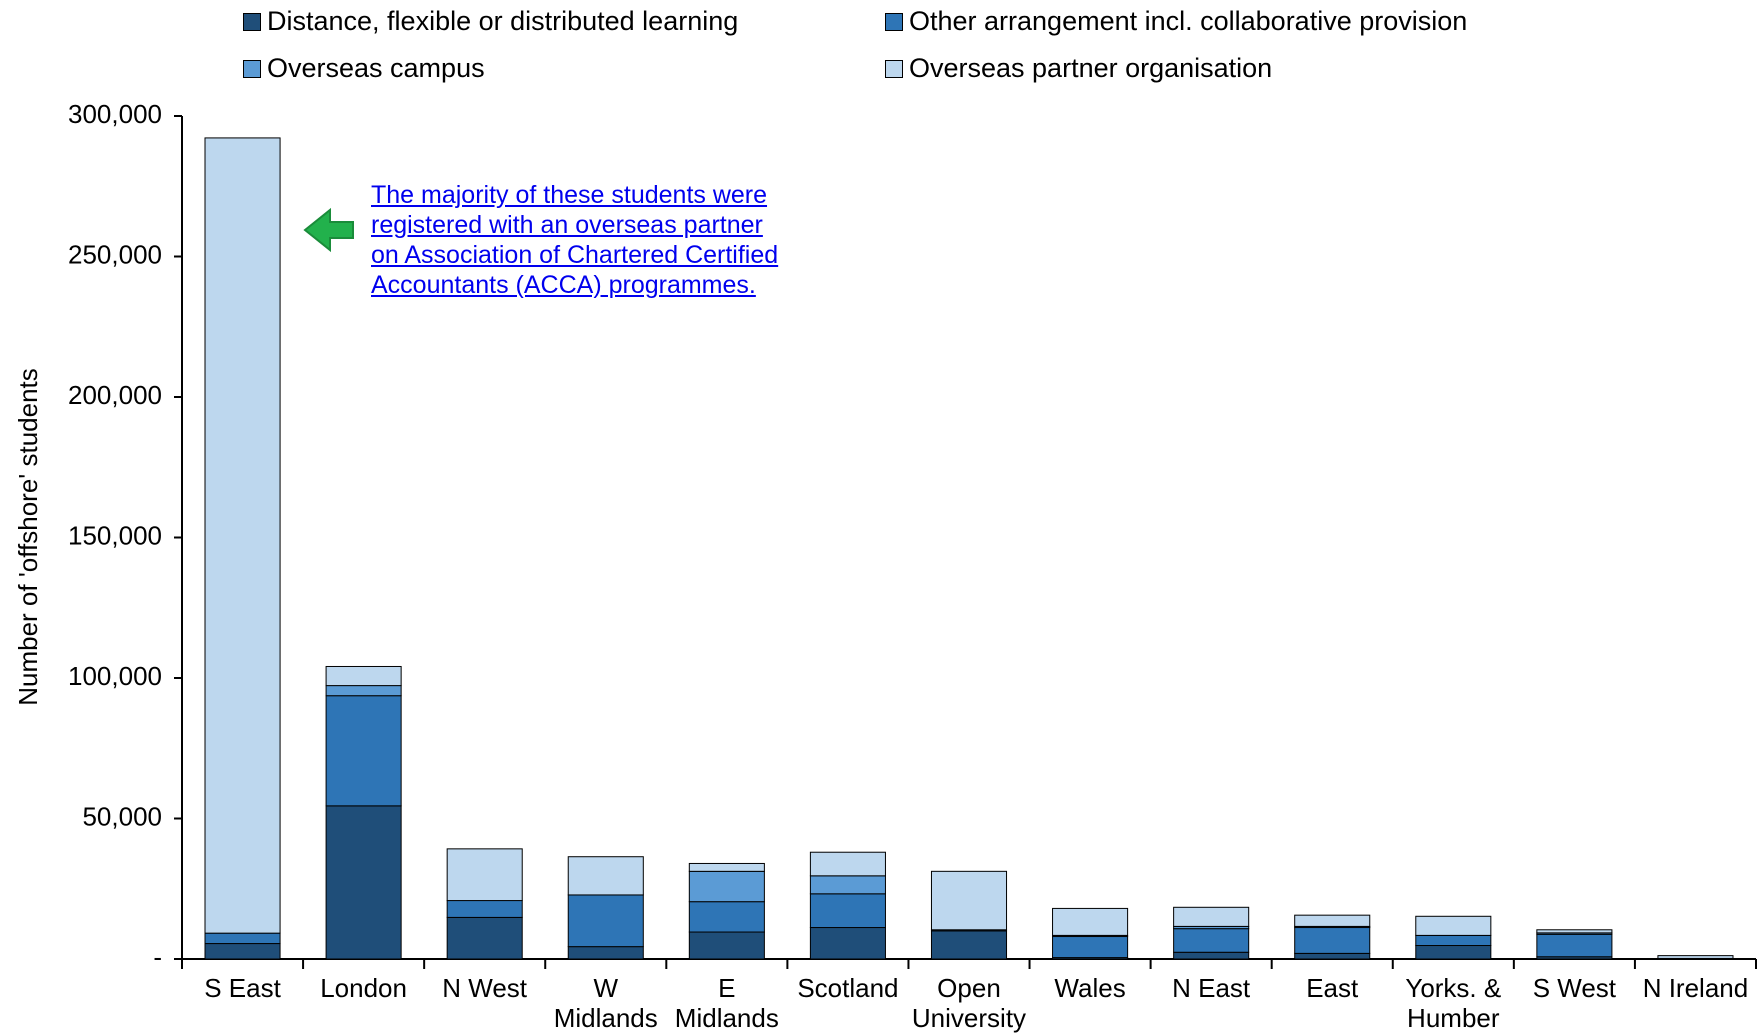 This screenshot has height=1035, width=1762. I want to click on y-tick-label: 250,000, so click(115, 254).